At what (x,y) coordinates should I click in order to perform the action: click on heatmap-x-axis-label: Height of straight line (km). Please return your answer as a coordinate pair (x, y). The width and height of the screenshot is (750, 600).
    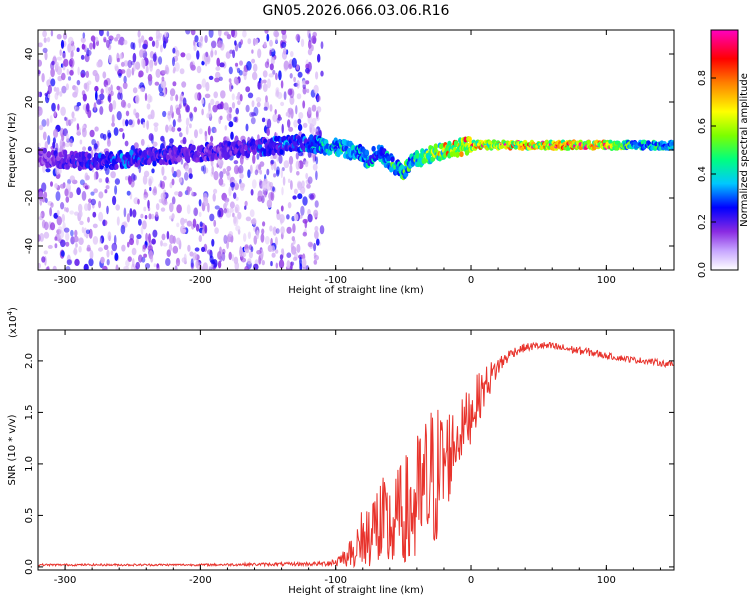
    Looking at the image, I should click on (356, 290).